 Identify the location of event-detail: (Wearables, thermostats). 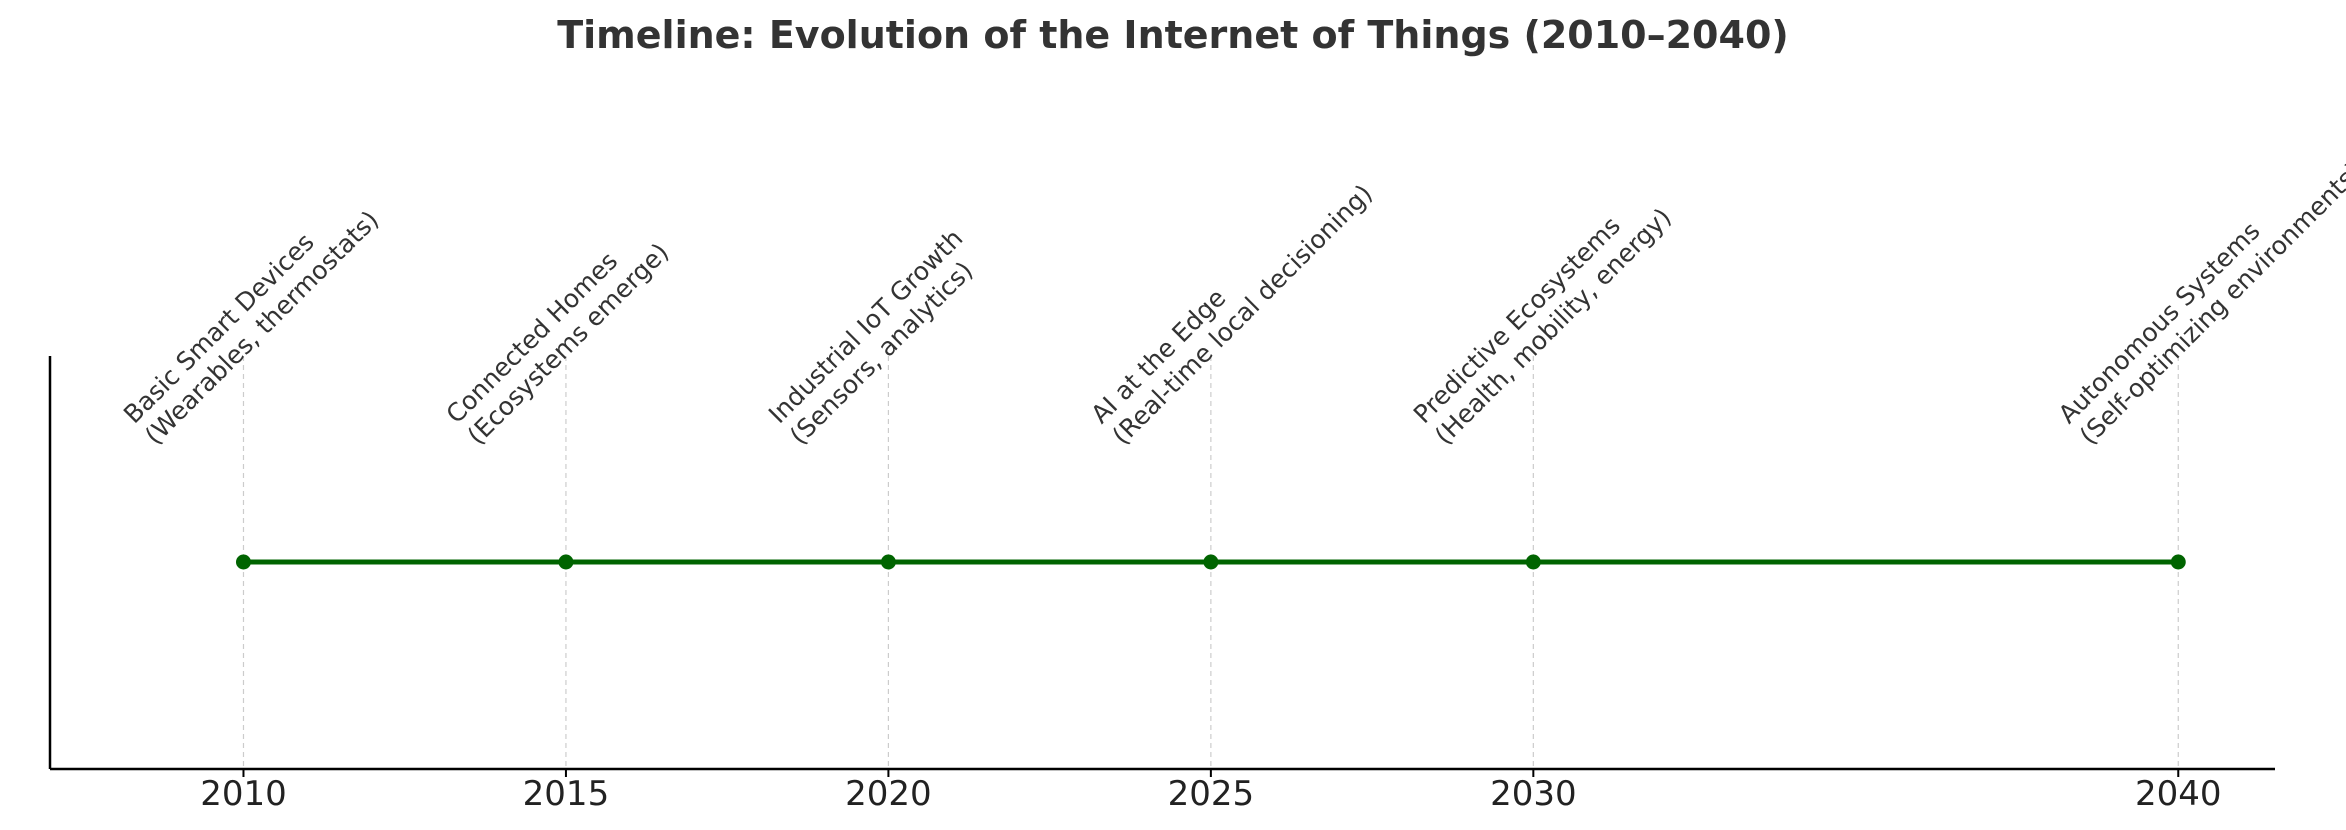
(261, 327).